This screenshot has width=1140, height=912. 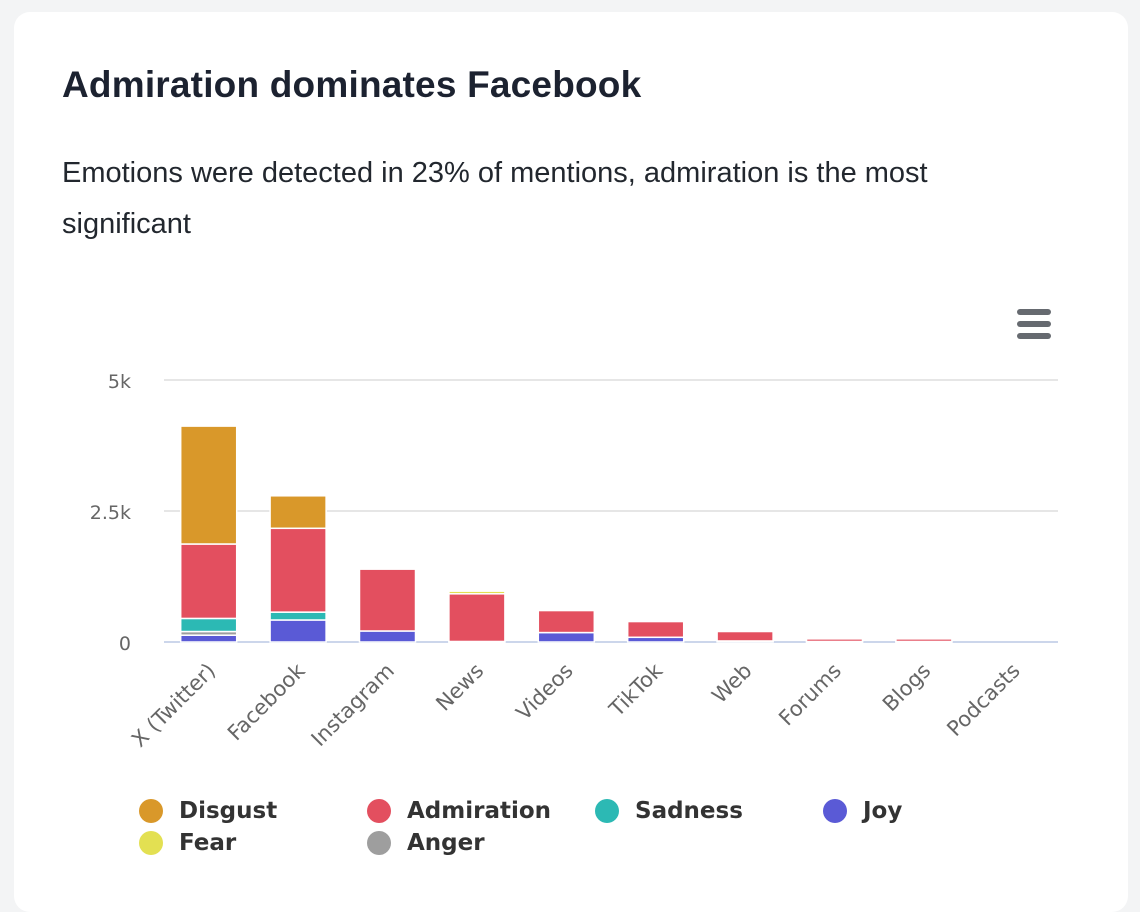 I want to click on legend-label-fear: Fear, so click(x=208, y=843).